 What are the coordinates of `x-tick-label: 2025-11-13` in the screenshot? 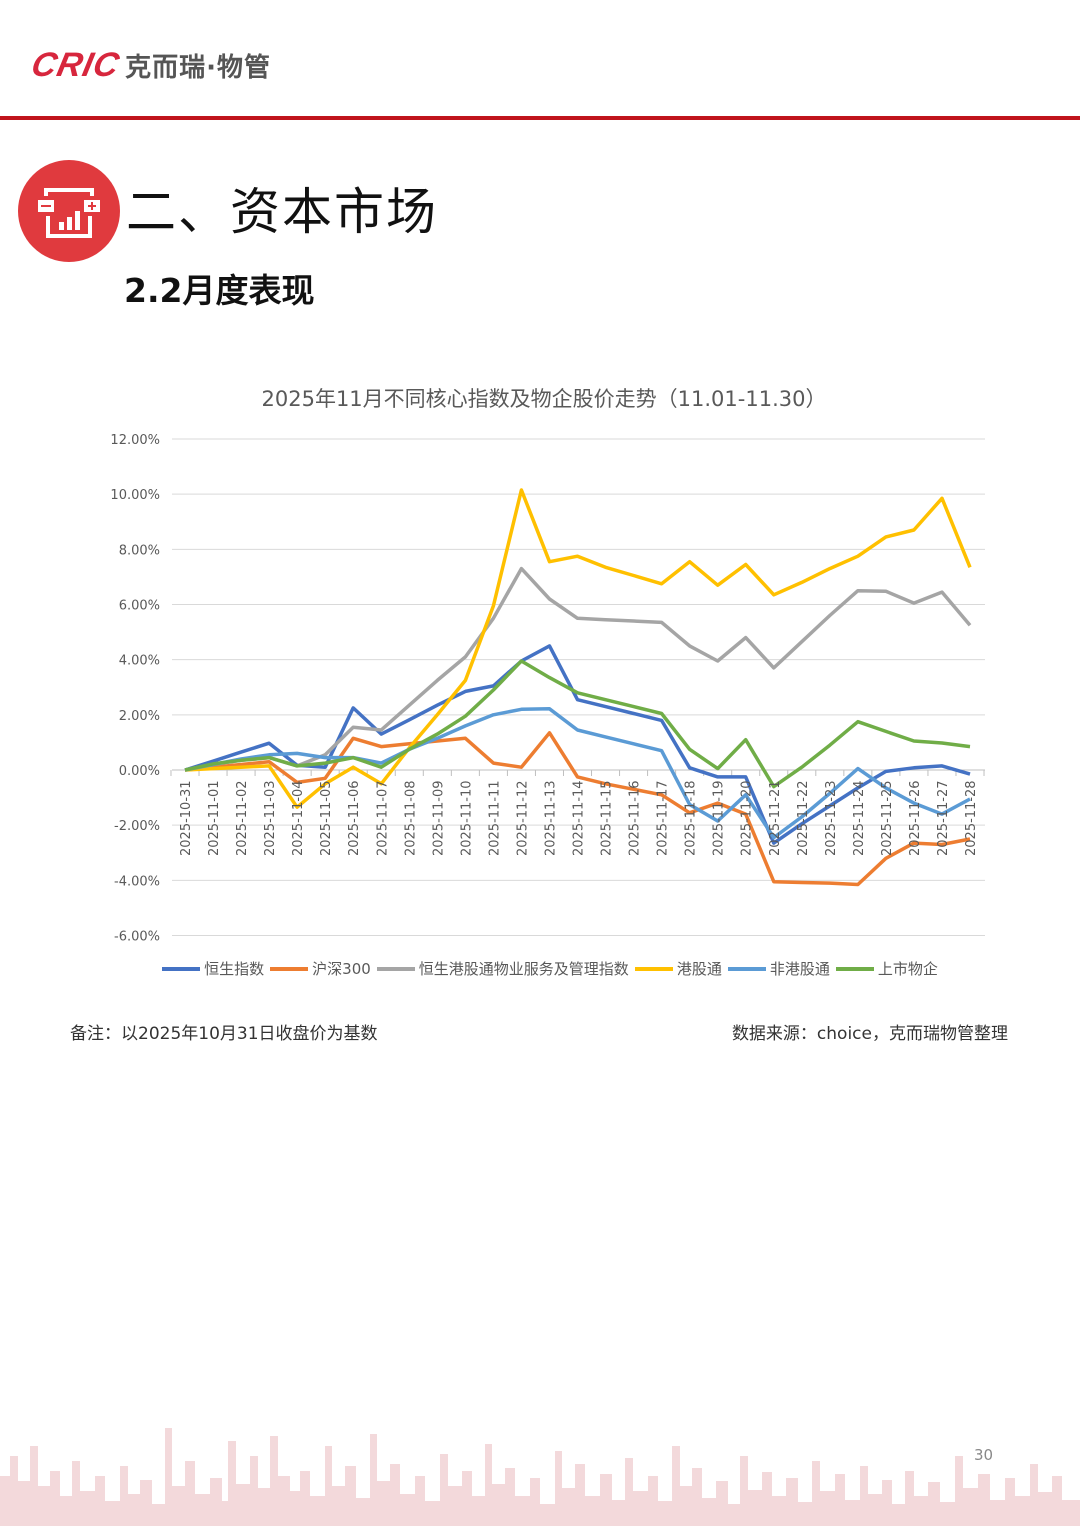 It's located at (550, 818).